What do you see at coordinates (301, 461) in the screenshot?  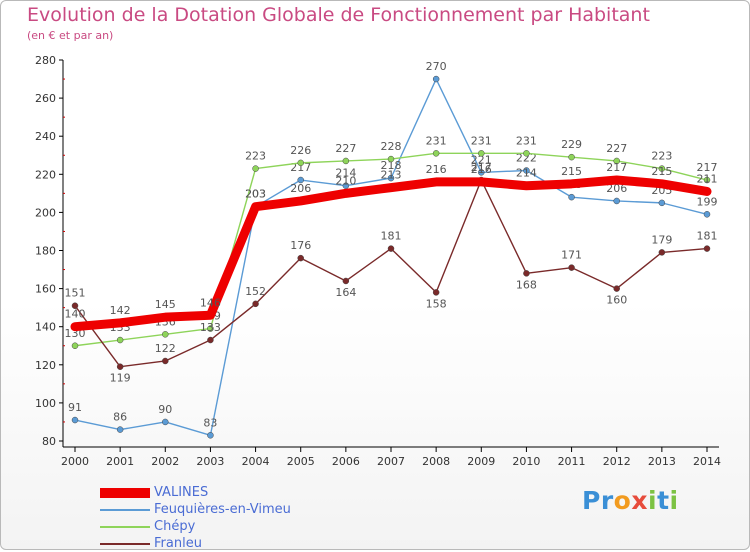 I see `x-tick-label: 2005` at bounding box center [301, 461].